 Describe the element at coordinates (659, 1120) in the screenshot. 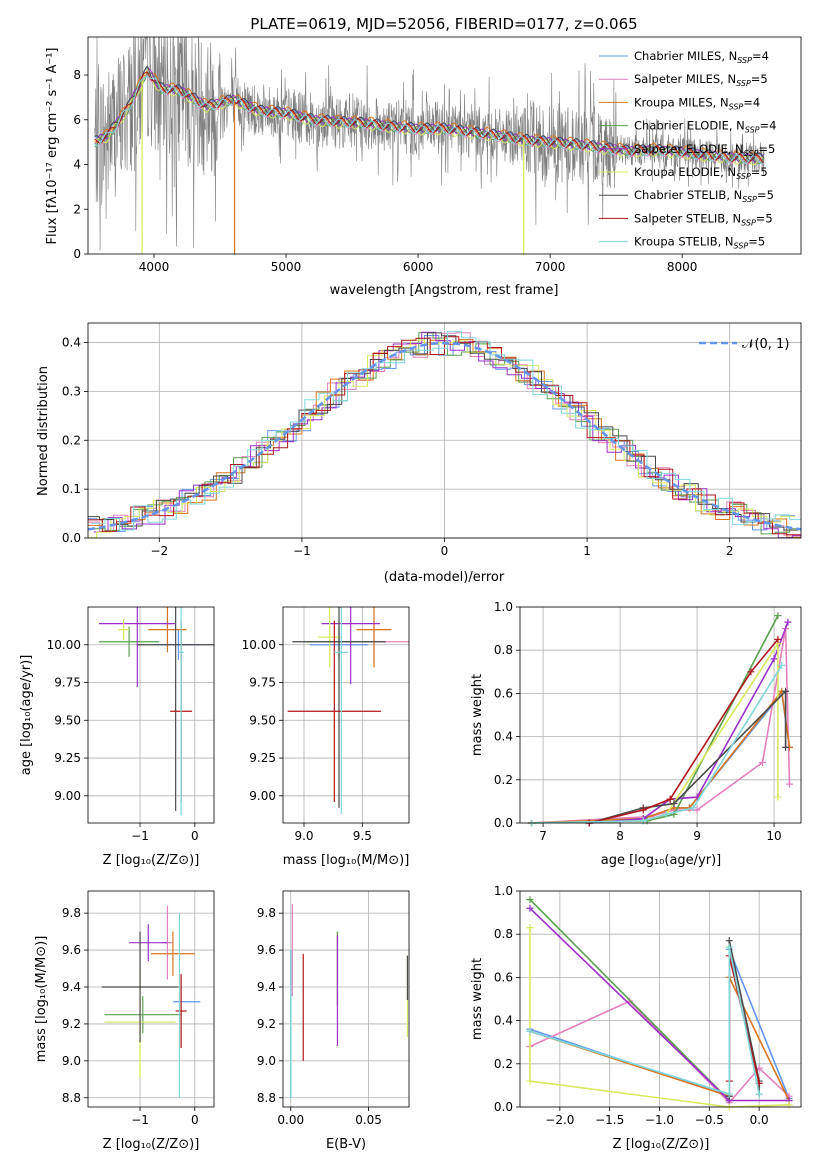

I see `x-tick-label: −1.0` at that location.